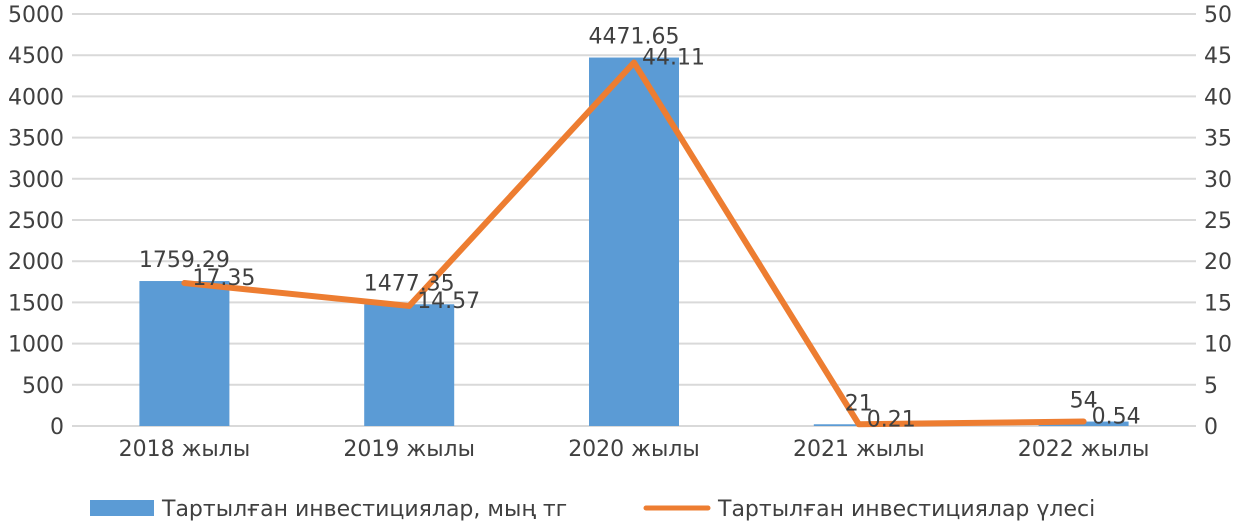  Describe the element at coordinates (634, 37) in the screenshot. I see `bar-data-label: 4471.65` at that location.